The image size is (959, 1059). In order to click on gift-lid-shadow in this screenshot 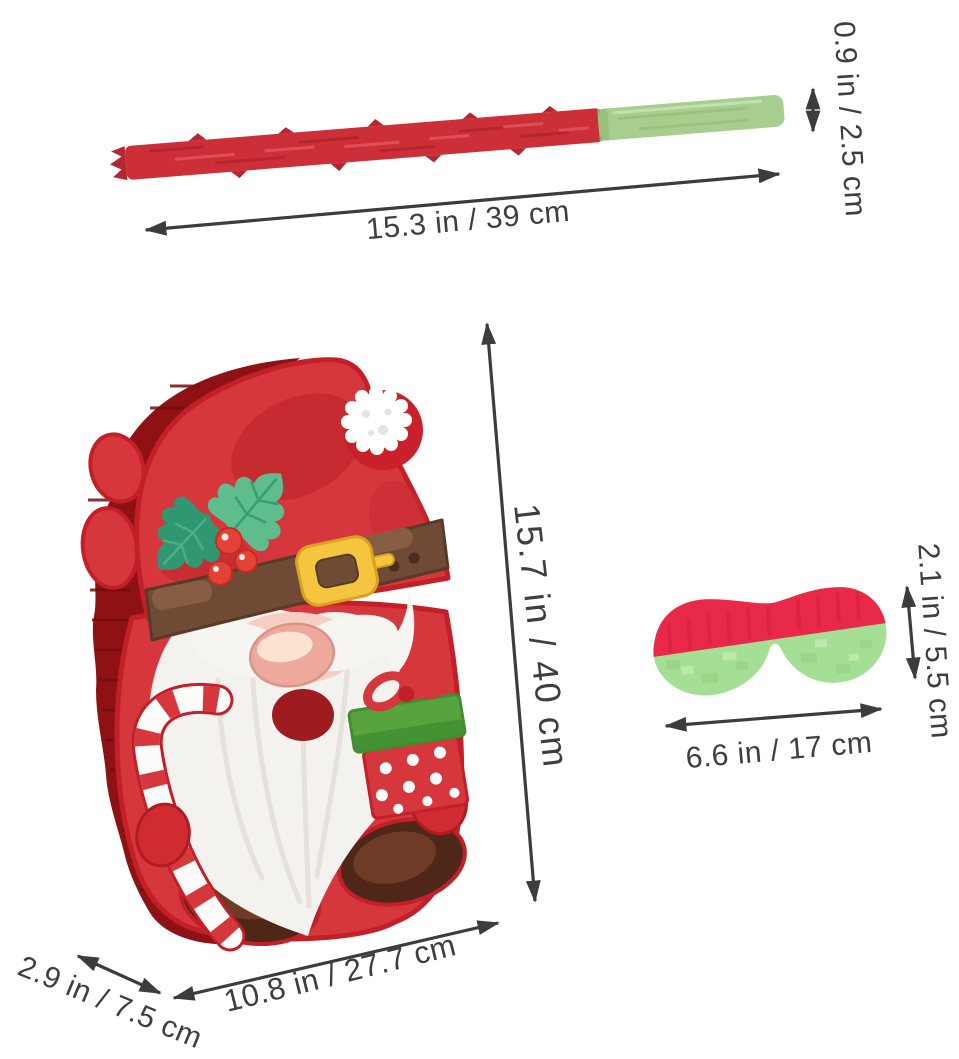, I will do `click(409, 736)`.